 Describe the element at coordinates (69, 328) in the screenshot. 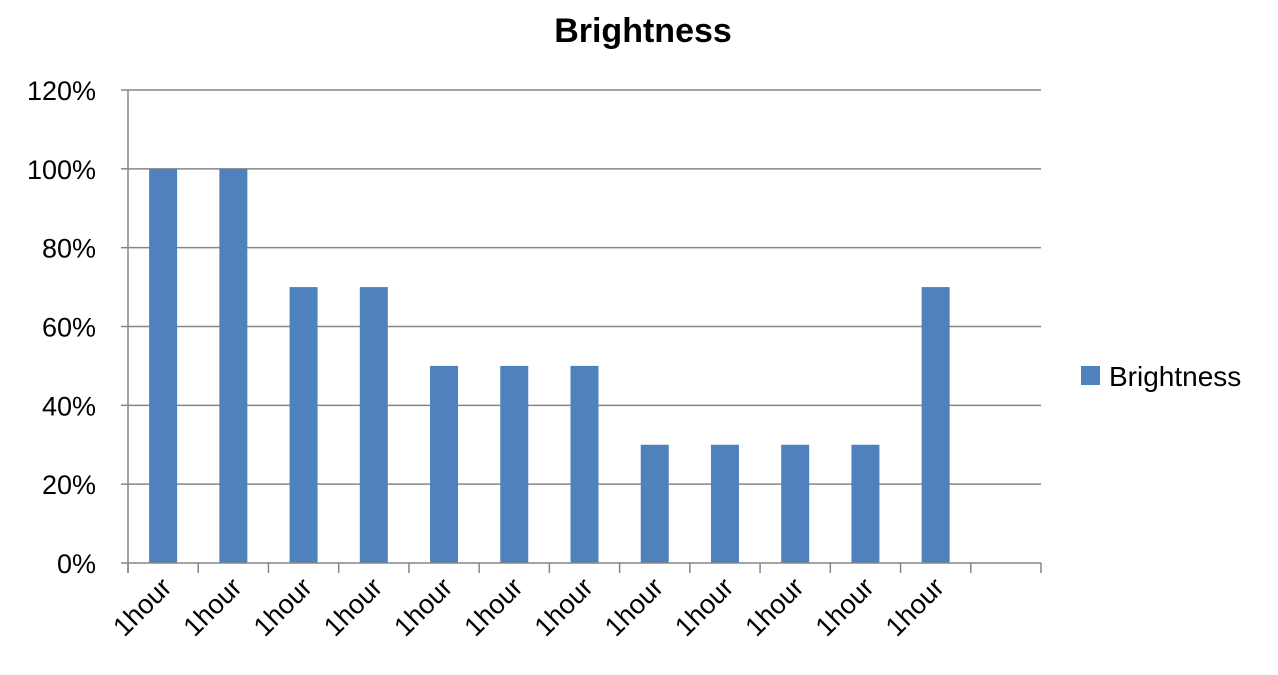

I see `y-tick-label: 60%` at that location.